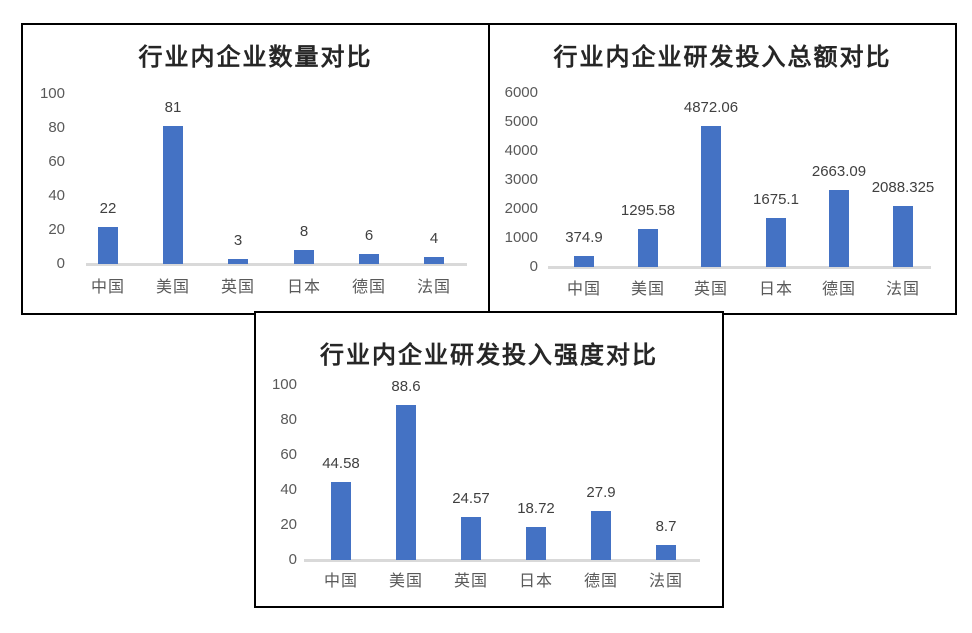  I want to click on bar-value-label: 44.58, so click(341, 463).